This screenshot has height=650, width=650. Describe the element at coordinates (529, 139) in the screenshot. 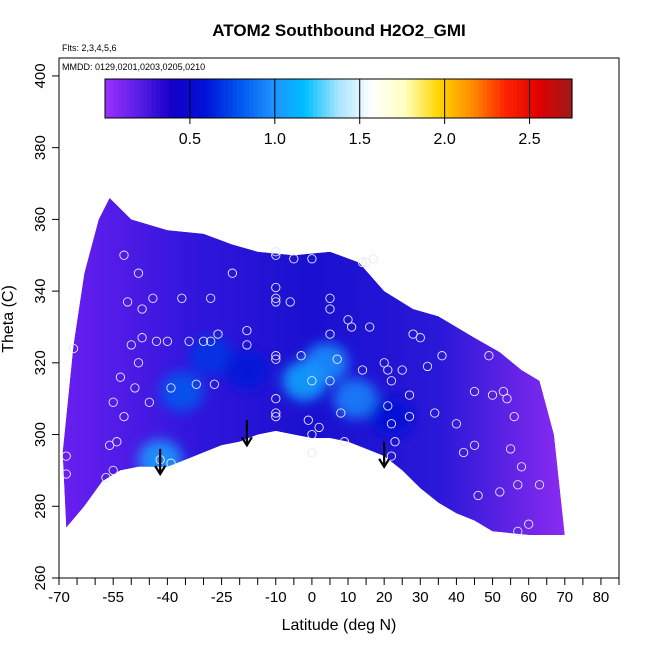

I see `colorbar-tick-label: 2.5` at that location.